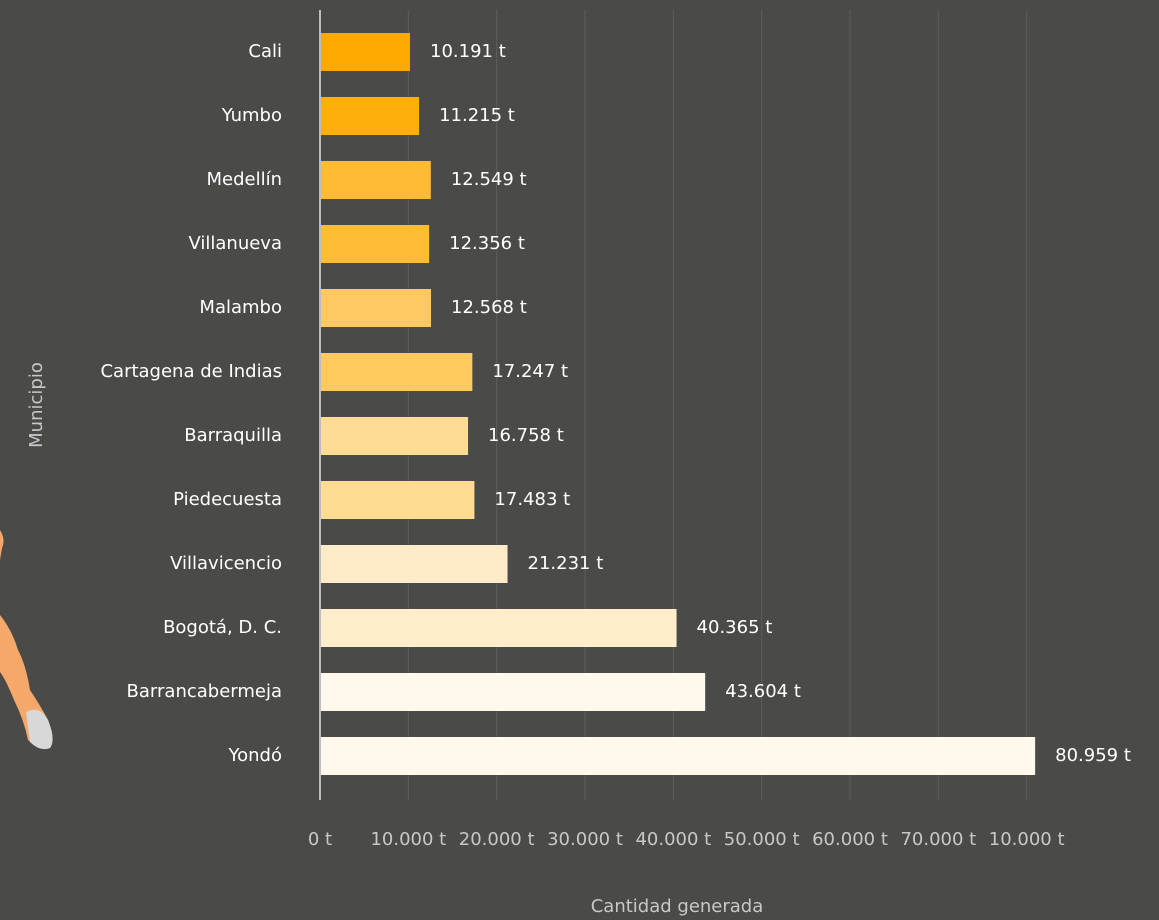  What do you see at coordinates (850, 839) in the screenshot?
I see `x-tick-label: 60.000 t` at bounding box center [850, 839].